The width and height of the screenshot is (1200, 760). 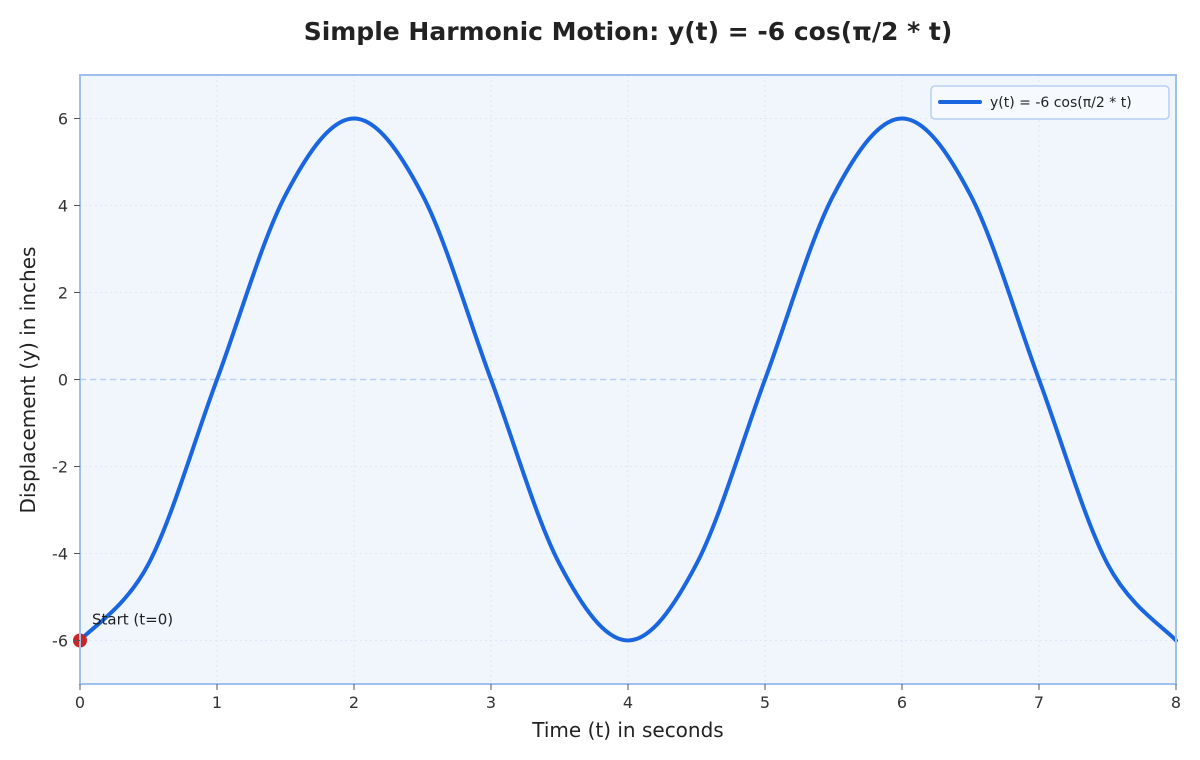 I want to click on y-tick-label: 0, so click(x=63, y=380).